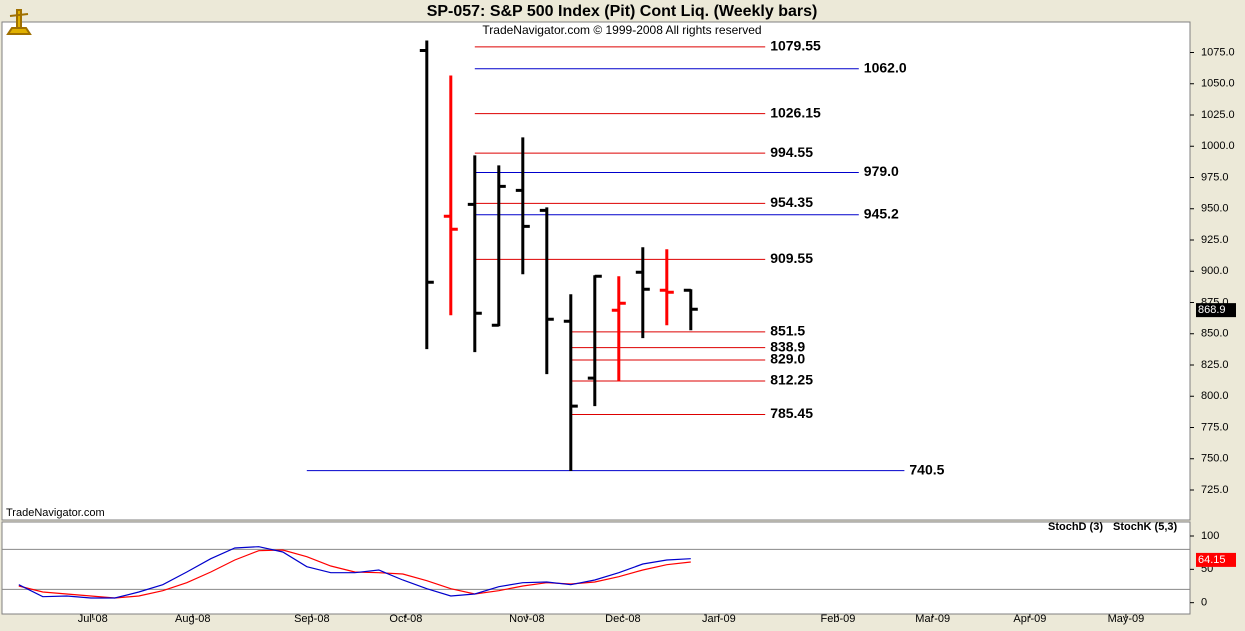 This screenshot has width=1245, height=631. What do you see at coordinates (311, 619) in the screenshot?
I see `x-tick-label: Sep-08` at bounding box center [311, 619].